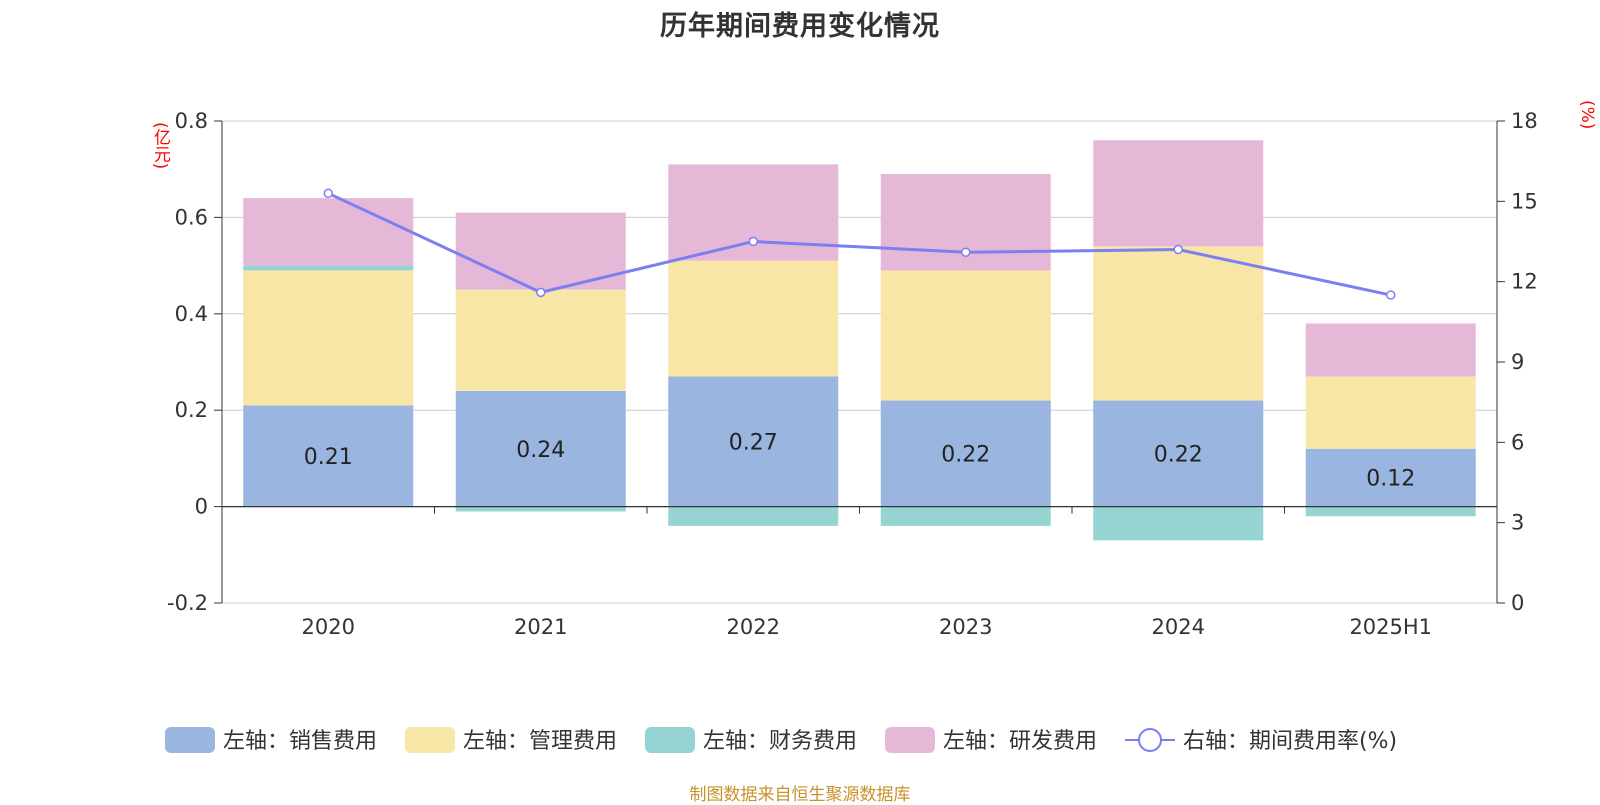  Describe the element at coordinates (160, 146) in the screenshot. I see `left-axis-unit: (亿元)` at that location.